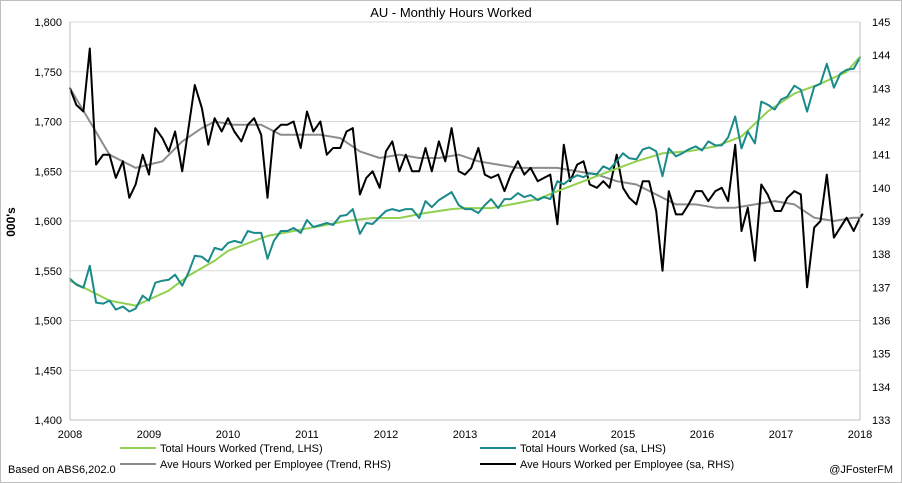 Image resolution: width=902 pixels, height=483 pixels. Describe the element at coordinates (465, 435) in the screenshot. I see `x-tick-label: 2013` at that location.